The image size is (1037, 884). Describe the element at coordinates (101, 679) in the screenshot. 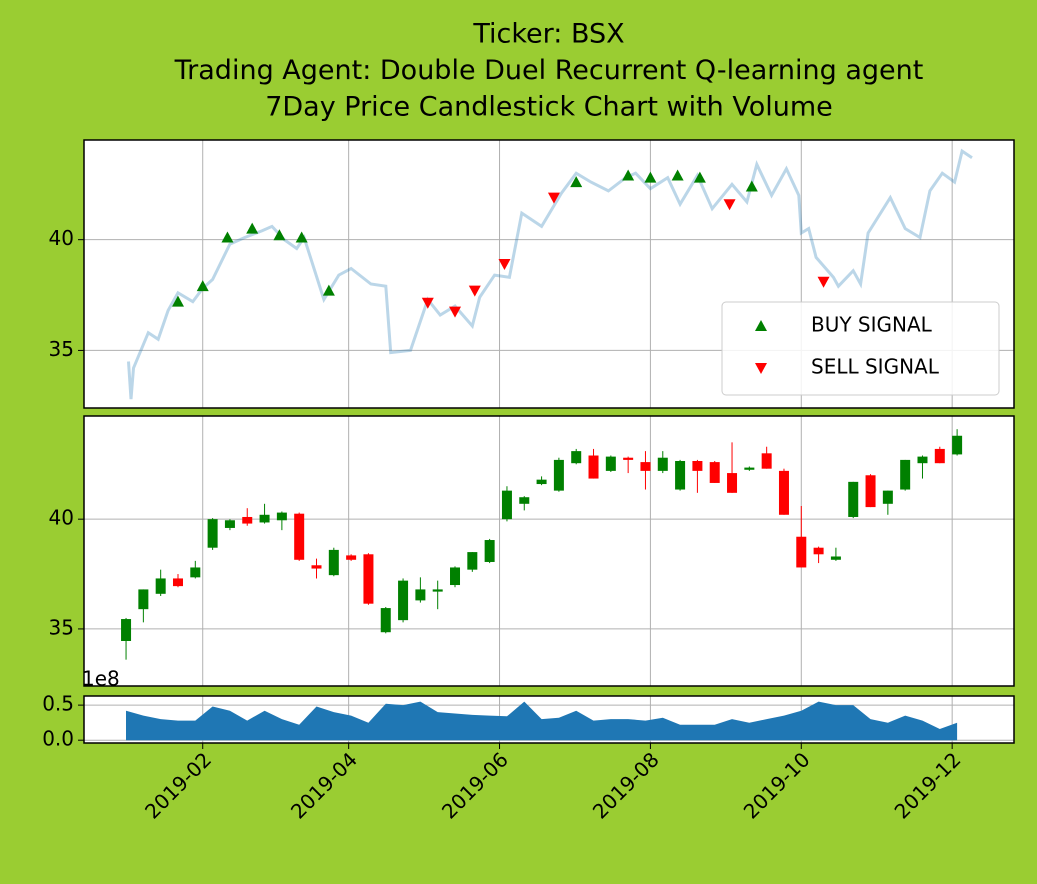

I see `axis-offset-label: 1e8` at that location.